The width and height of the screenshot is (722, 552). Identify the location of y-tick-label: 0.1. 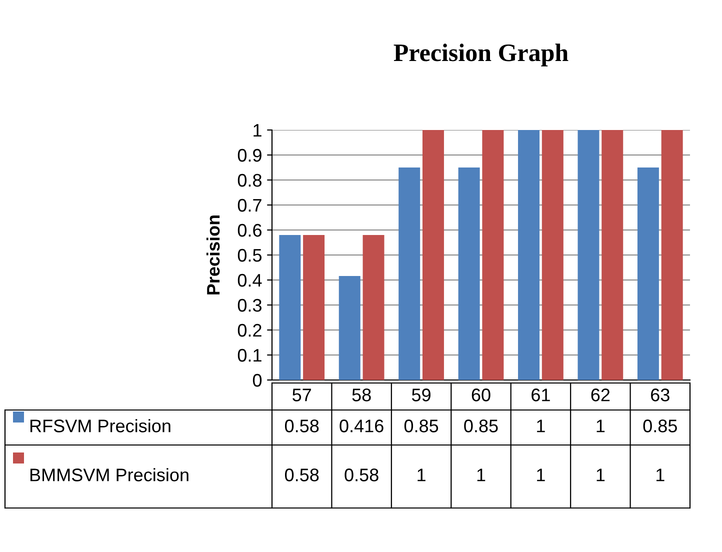
(250, 355).